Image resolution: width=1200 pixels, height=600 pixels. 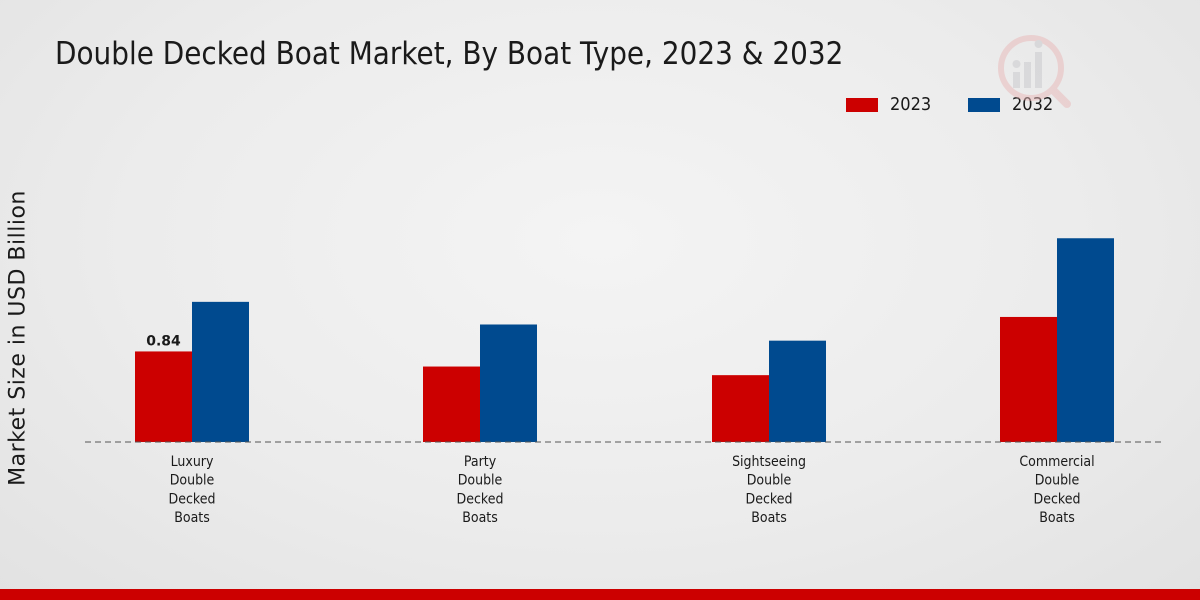 What do you see at coordinates (911, 104) in the screenshot?
I see `legend-label-2023: 2023` at bounding box center [911, 104].